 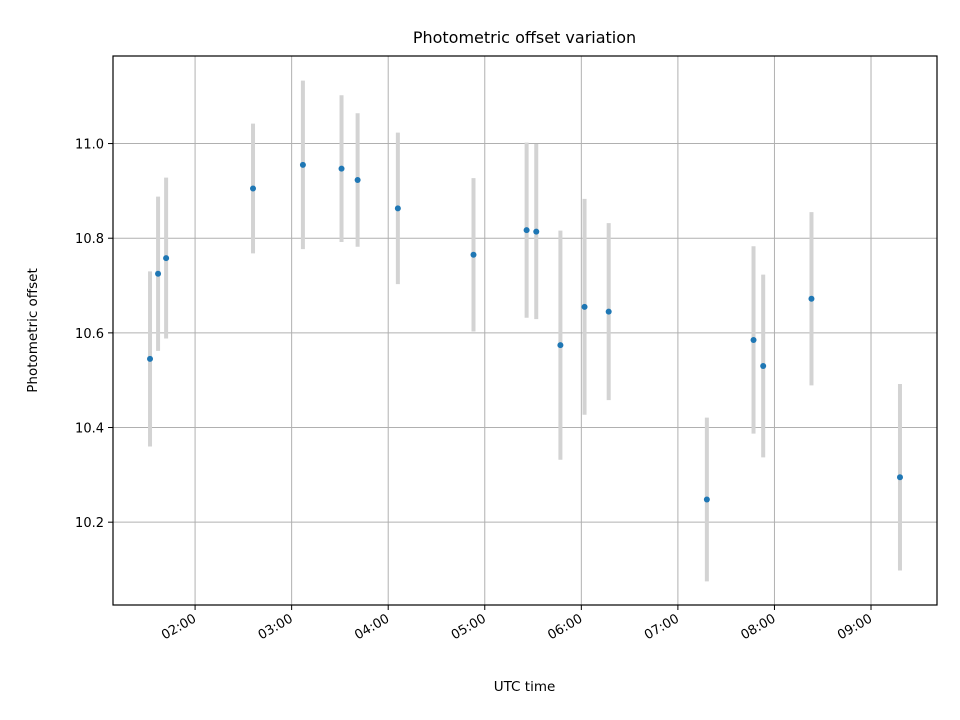 I want to click on x-tick-label: 04:00, so click(x=372, y=627).